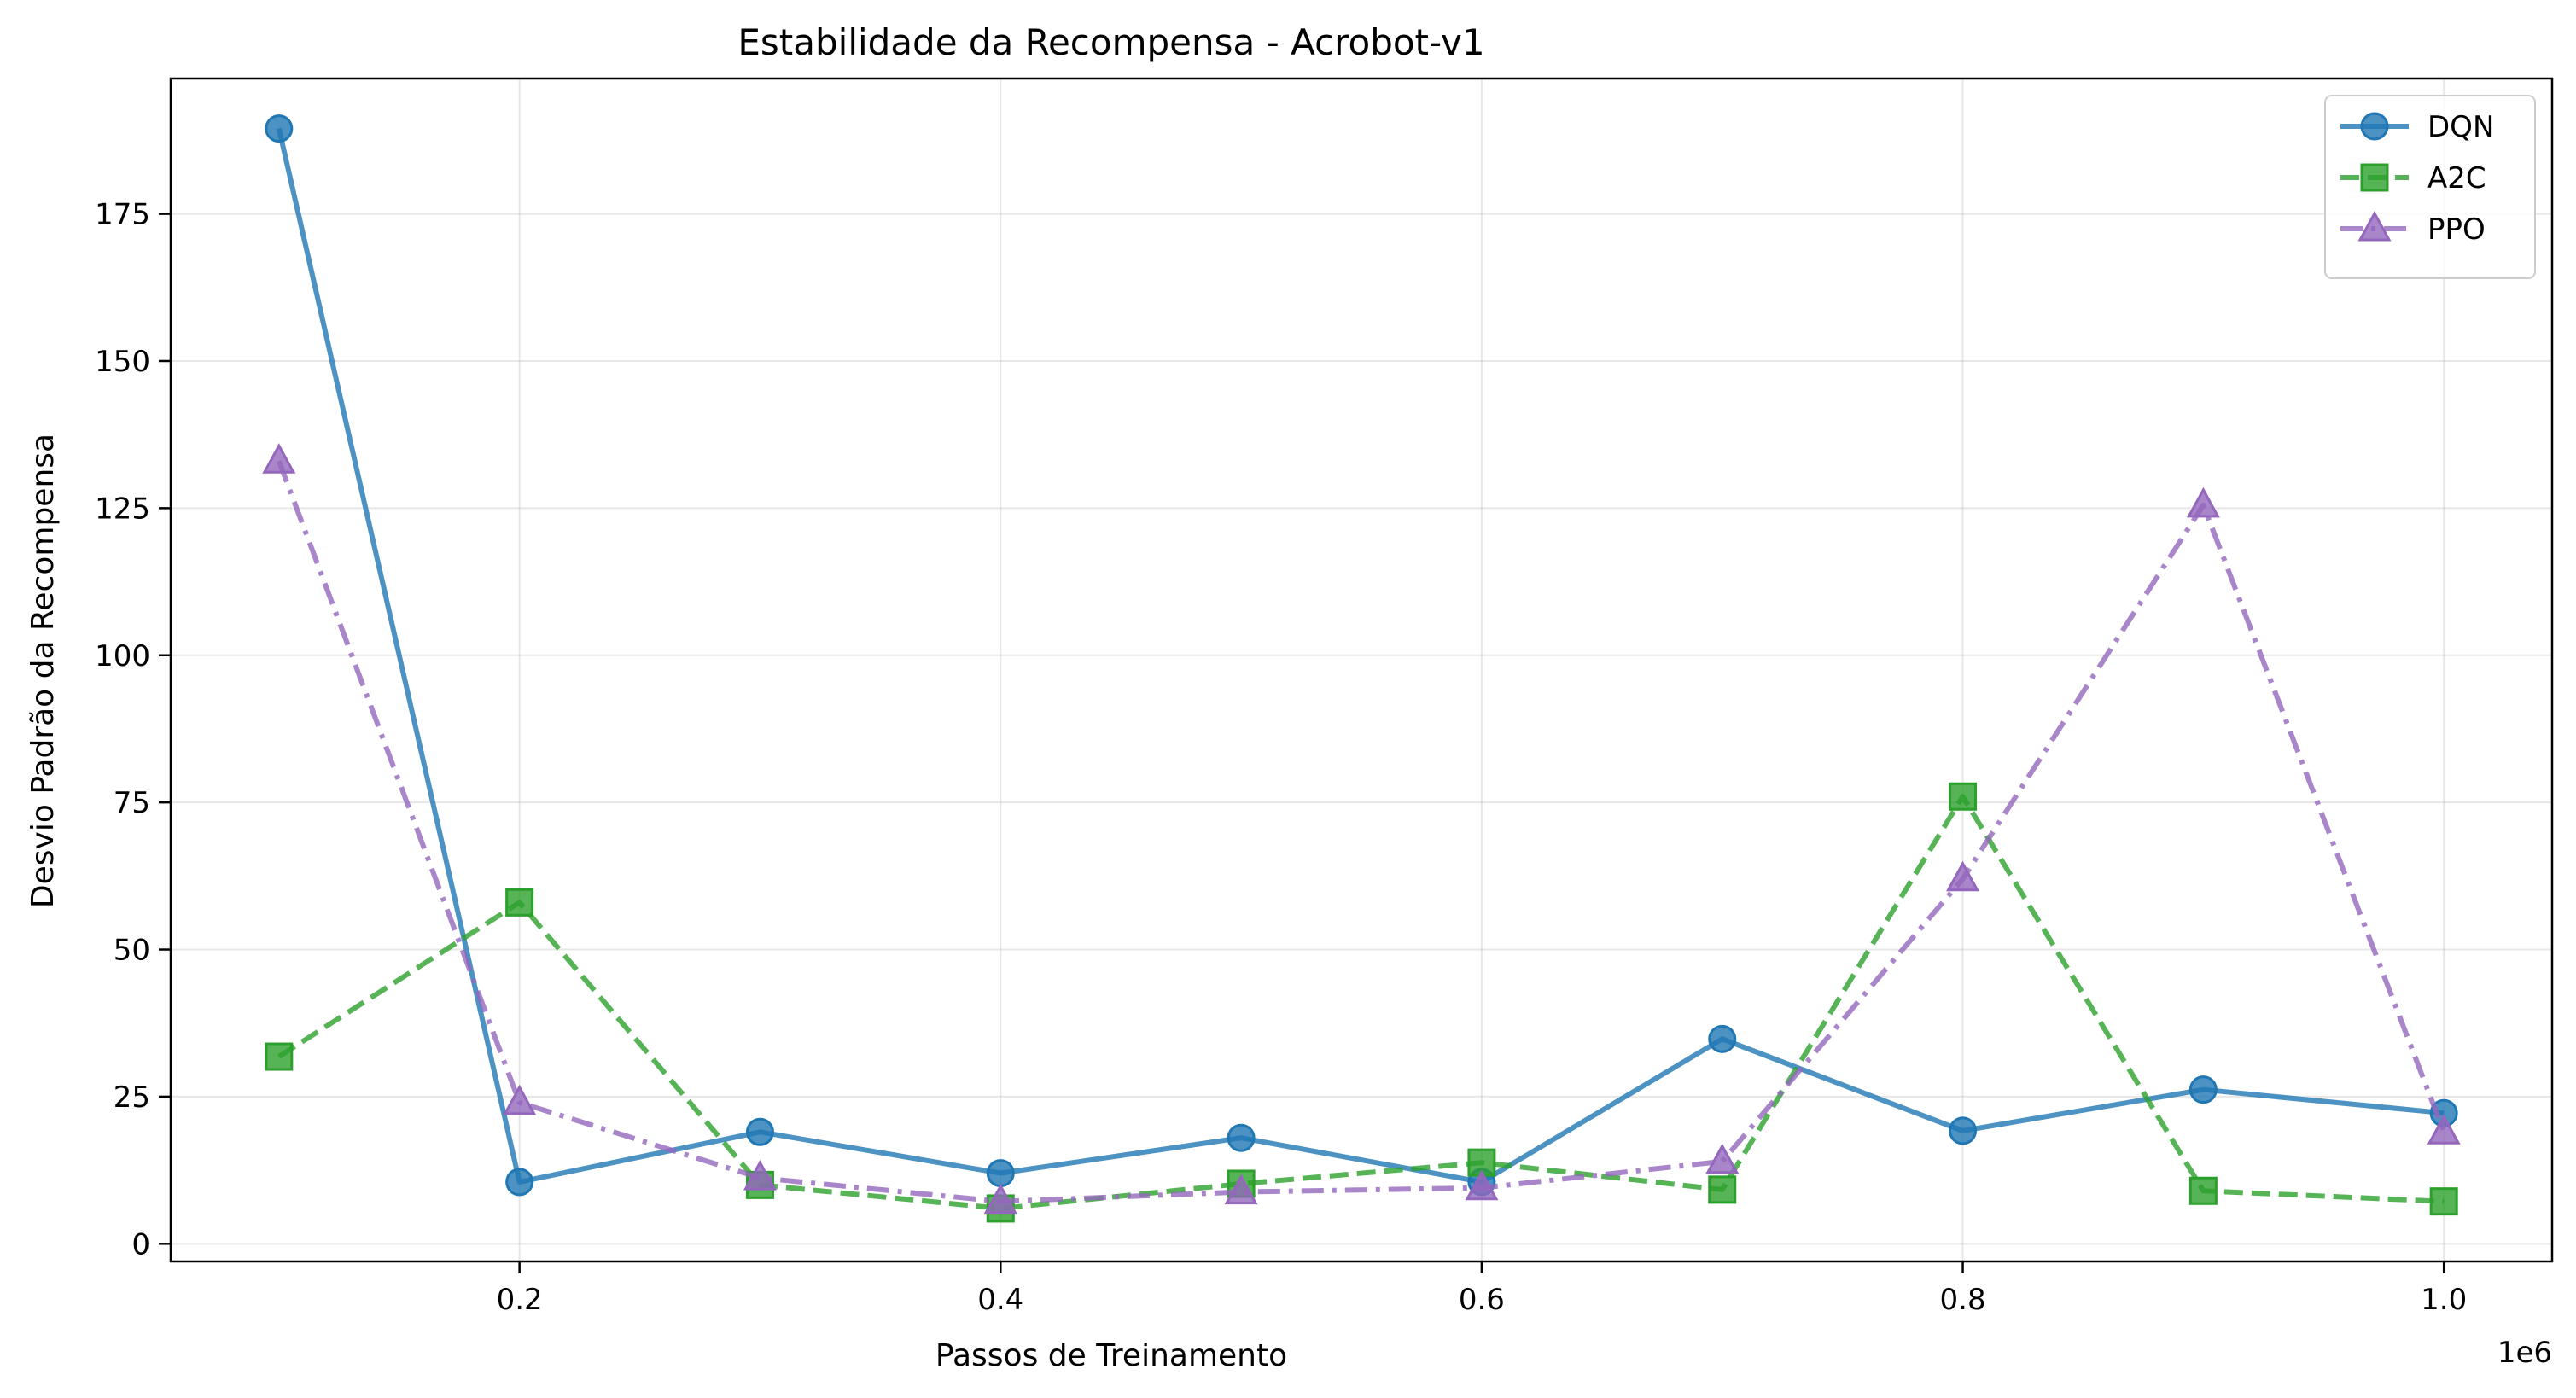  Describe the element at coordinates (2374, 177) in the screenshot. I see `legend-marker-a2c` at that location.